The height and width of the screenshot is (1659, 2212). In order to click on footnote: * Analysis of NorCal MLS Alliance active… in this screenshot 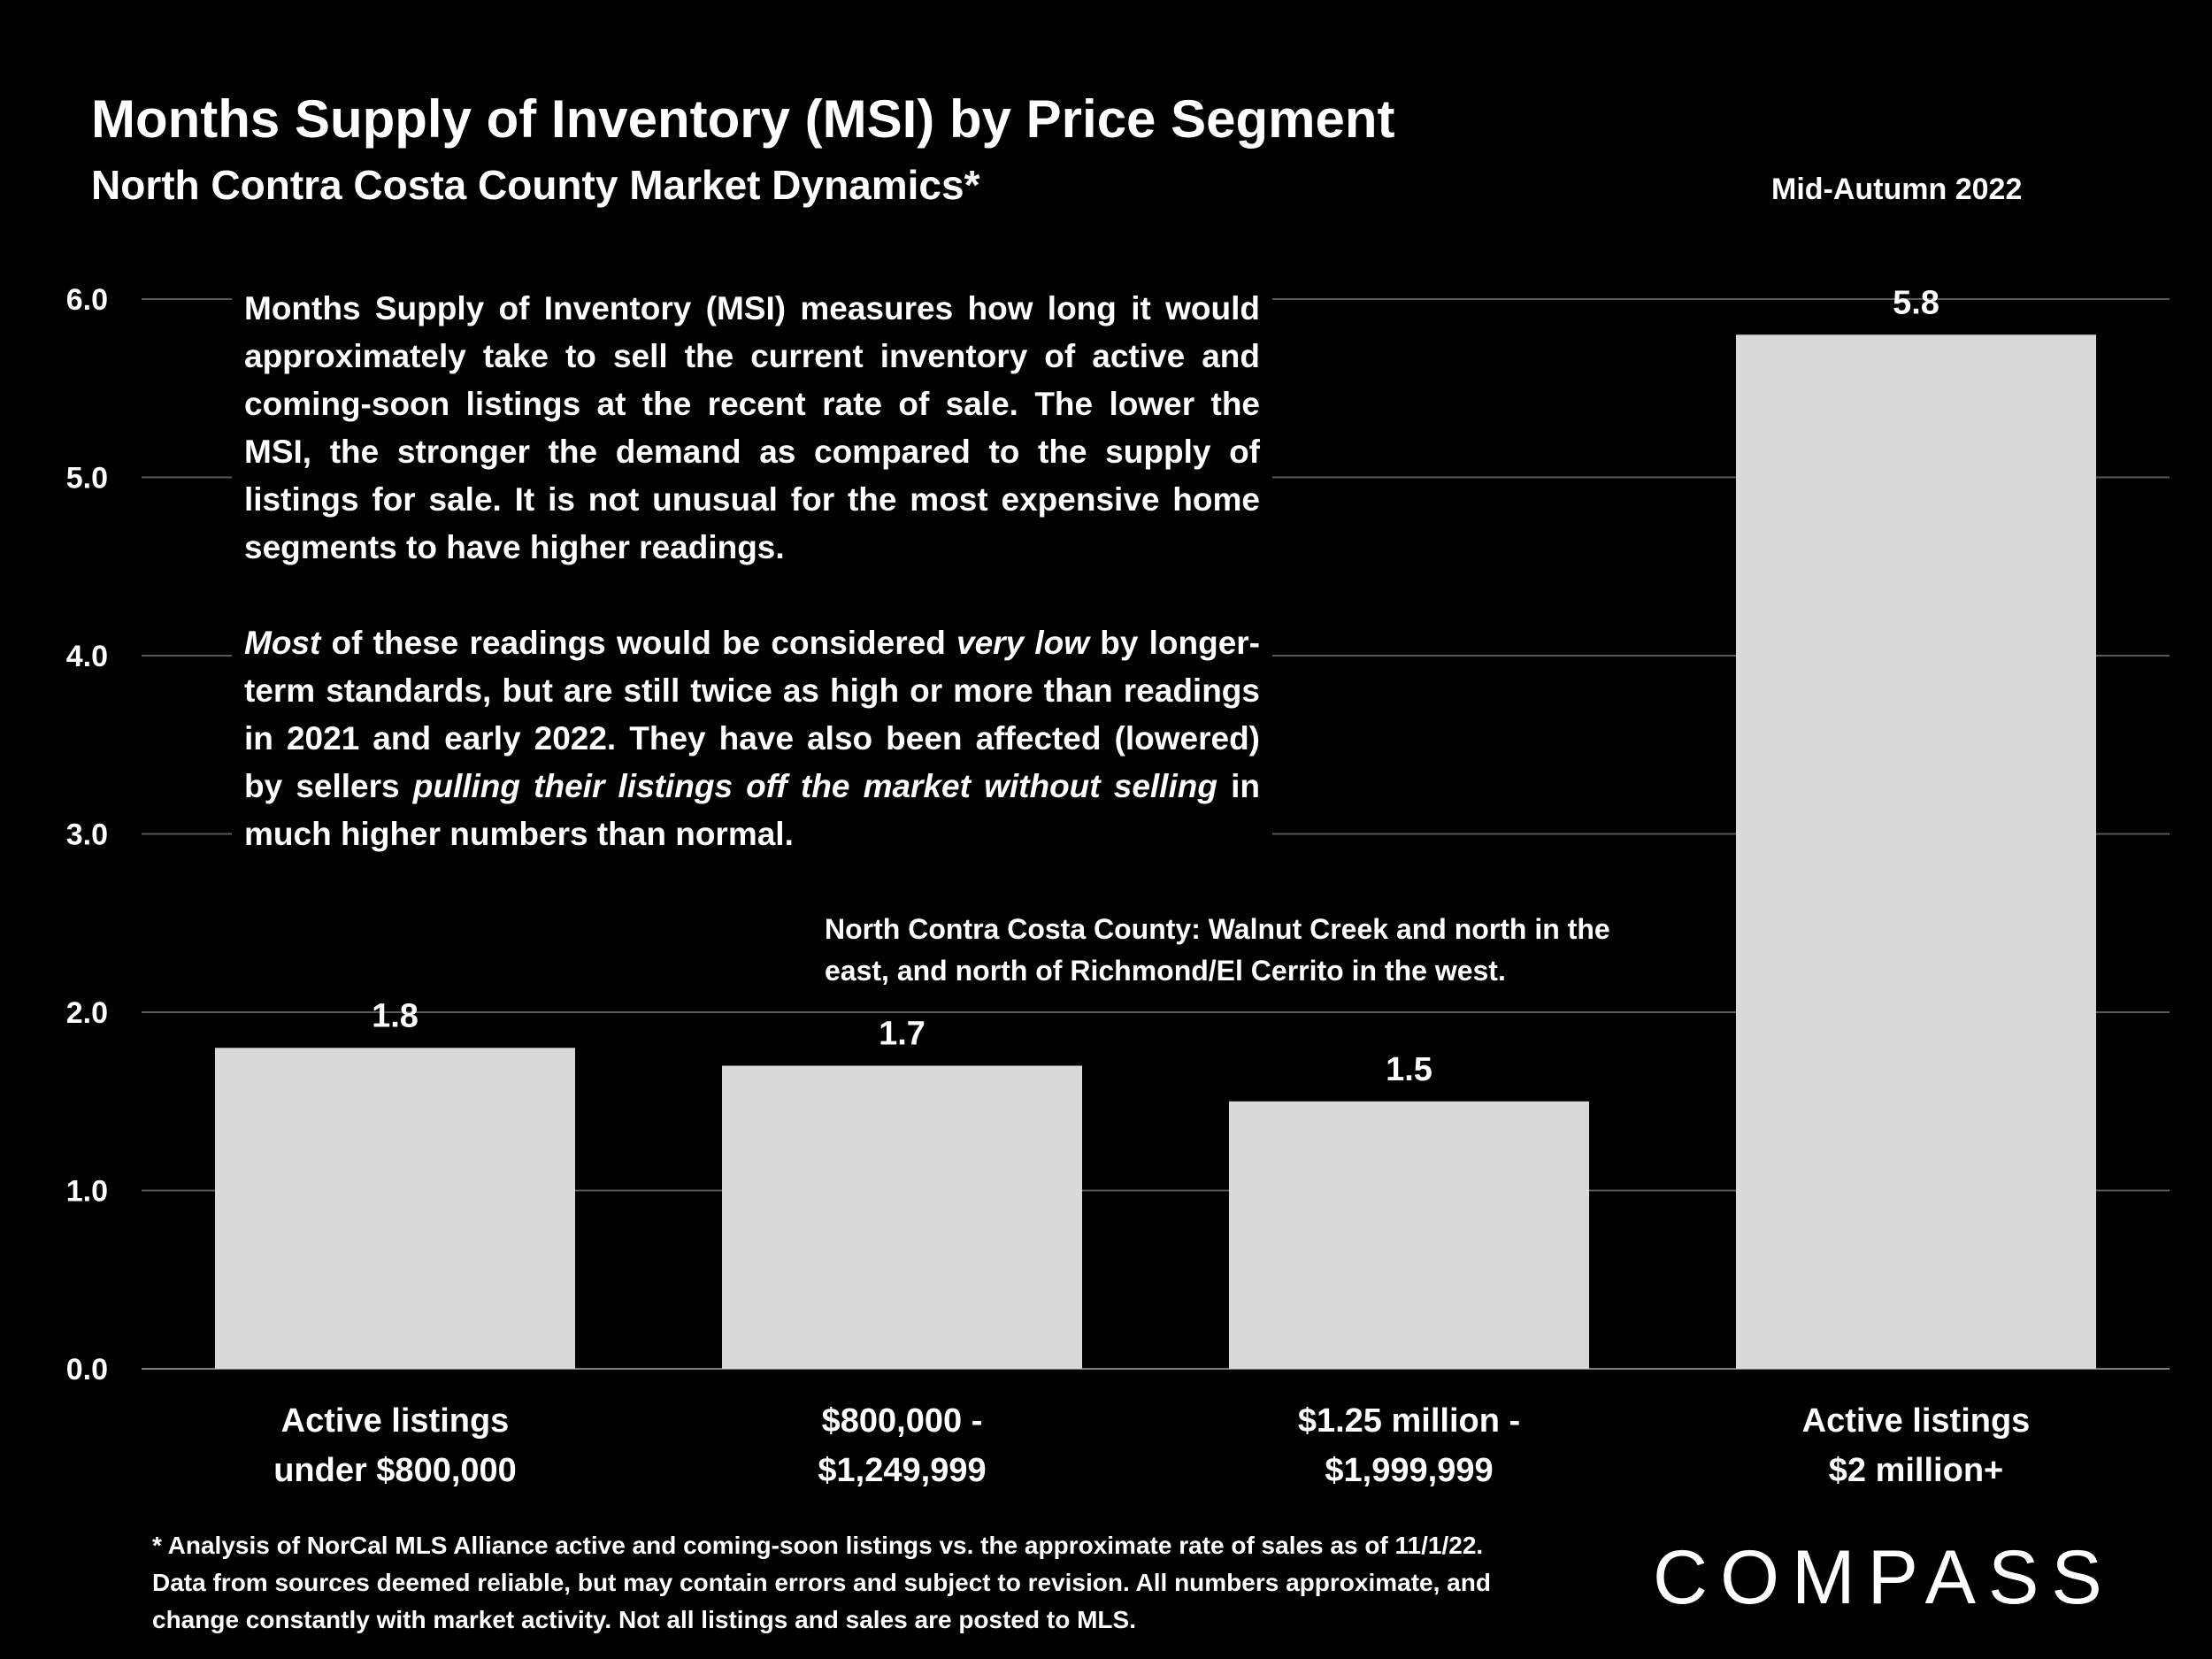, I will do `click(822, 1583)`.